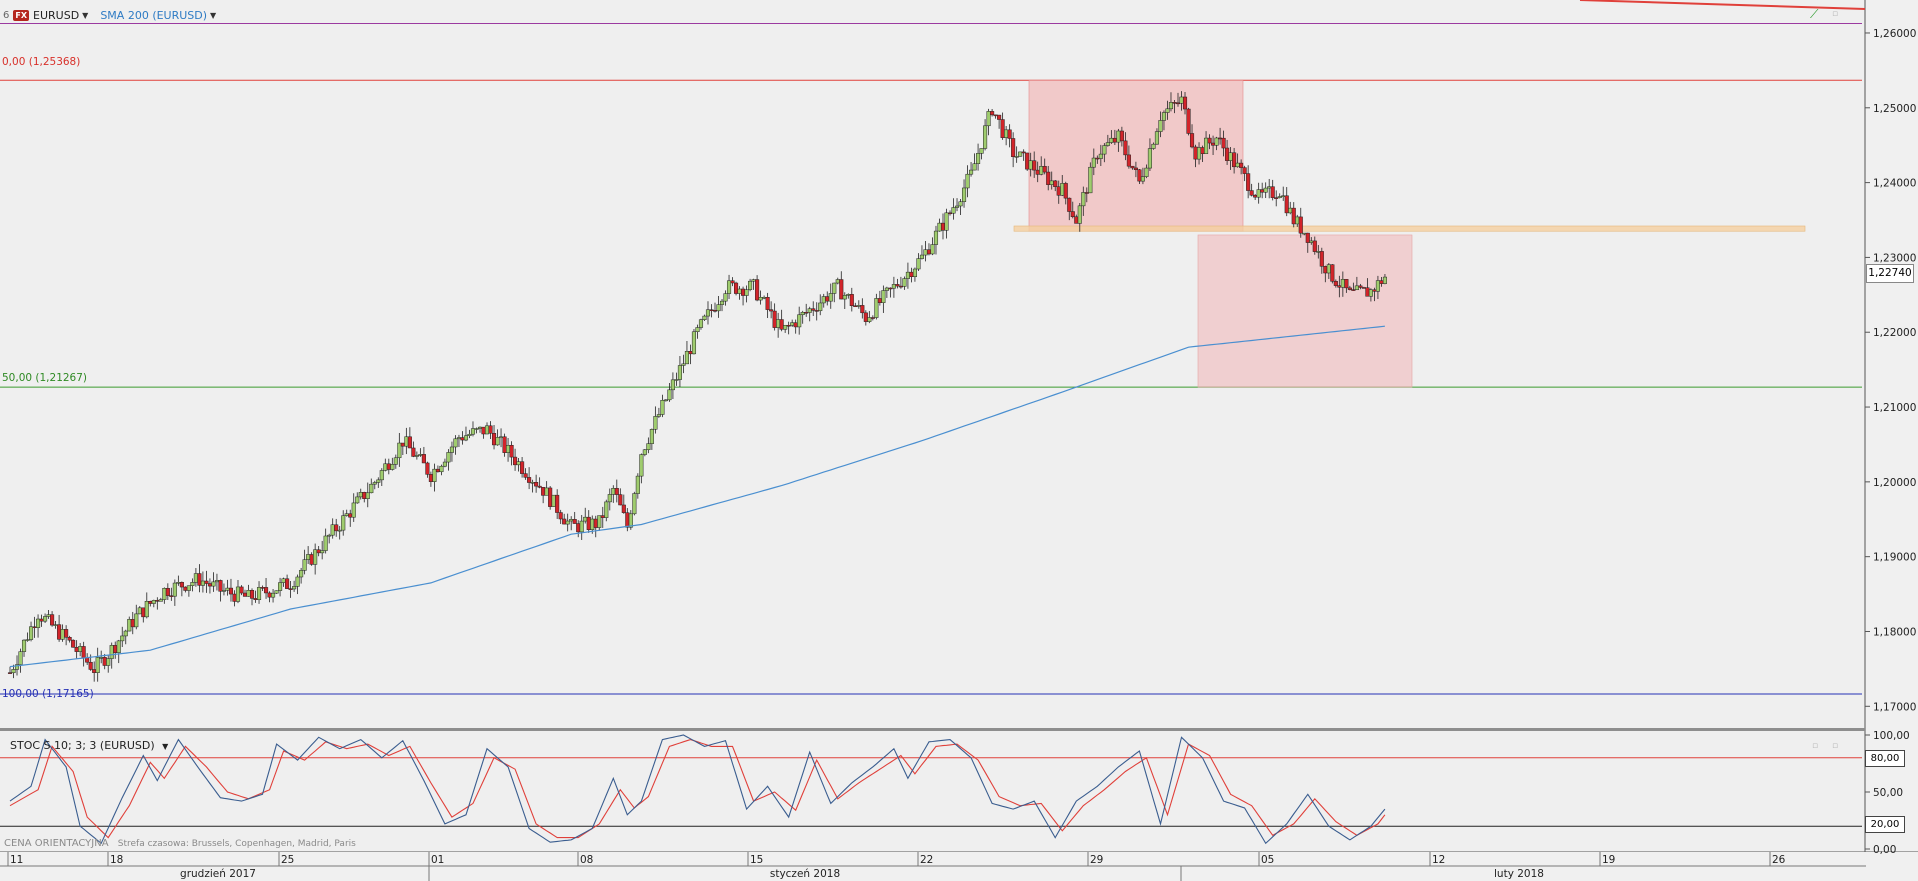 This screenshot has width=1918, height=881. What do you see at coordinates (1885, 758) in the screenshot?
I see `stoch-upper-tag: 80,00` at bounding box center [1885, 758].